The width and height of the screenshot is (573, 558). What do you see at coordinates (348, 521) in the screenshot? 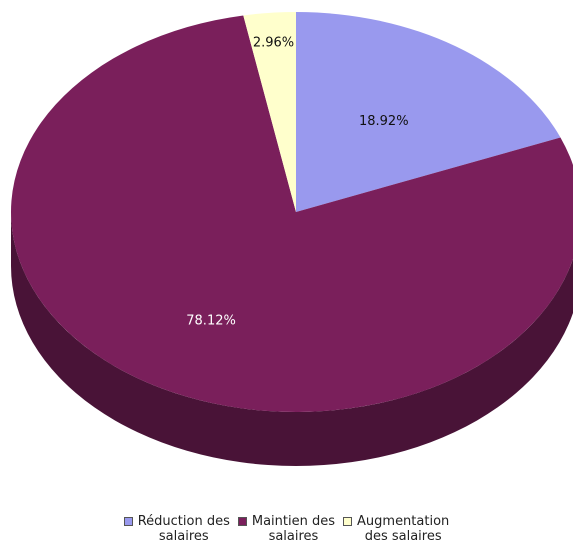
I see `legend-swatch-augmentation` at bounding box center [348, 521].